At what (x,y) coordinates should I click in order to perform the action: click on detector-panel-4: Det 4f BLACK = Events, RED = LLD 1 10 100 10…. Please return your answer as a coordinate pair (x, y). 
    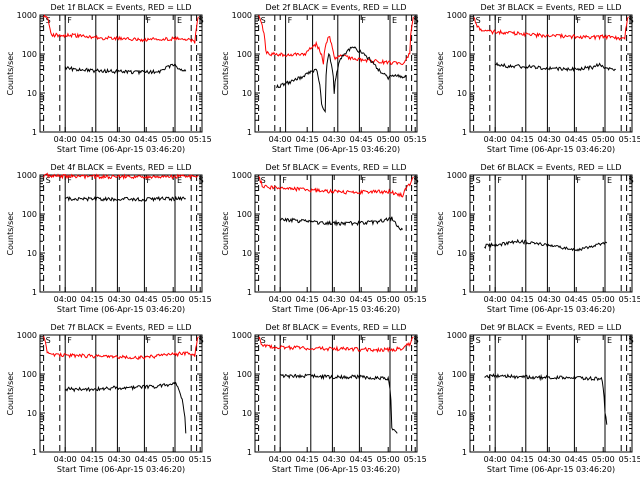
    Looking at the image, I should click on (109, 238).